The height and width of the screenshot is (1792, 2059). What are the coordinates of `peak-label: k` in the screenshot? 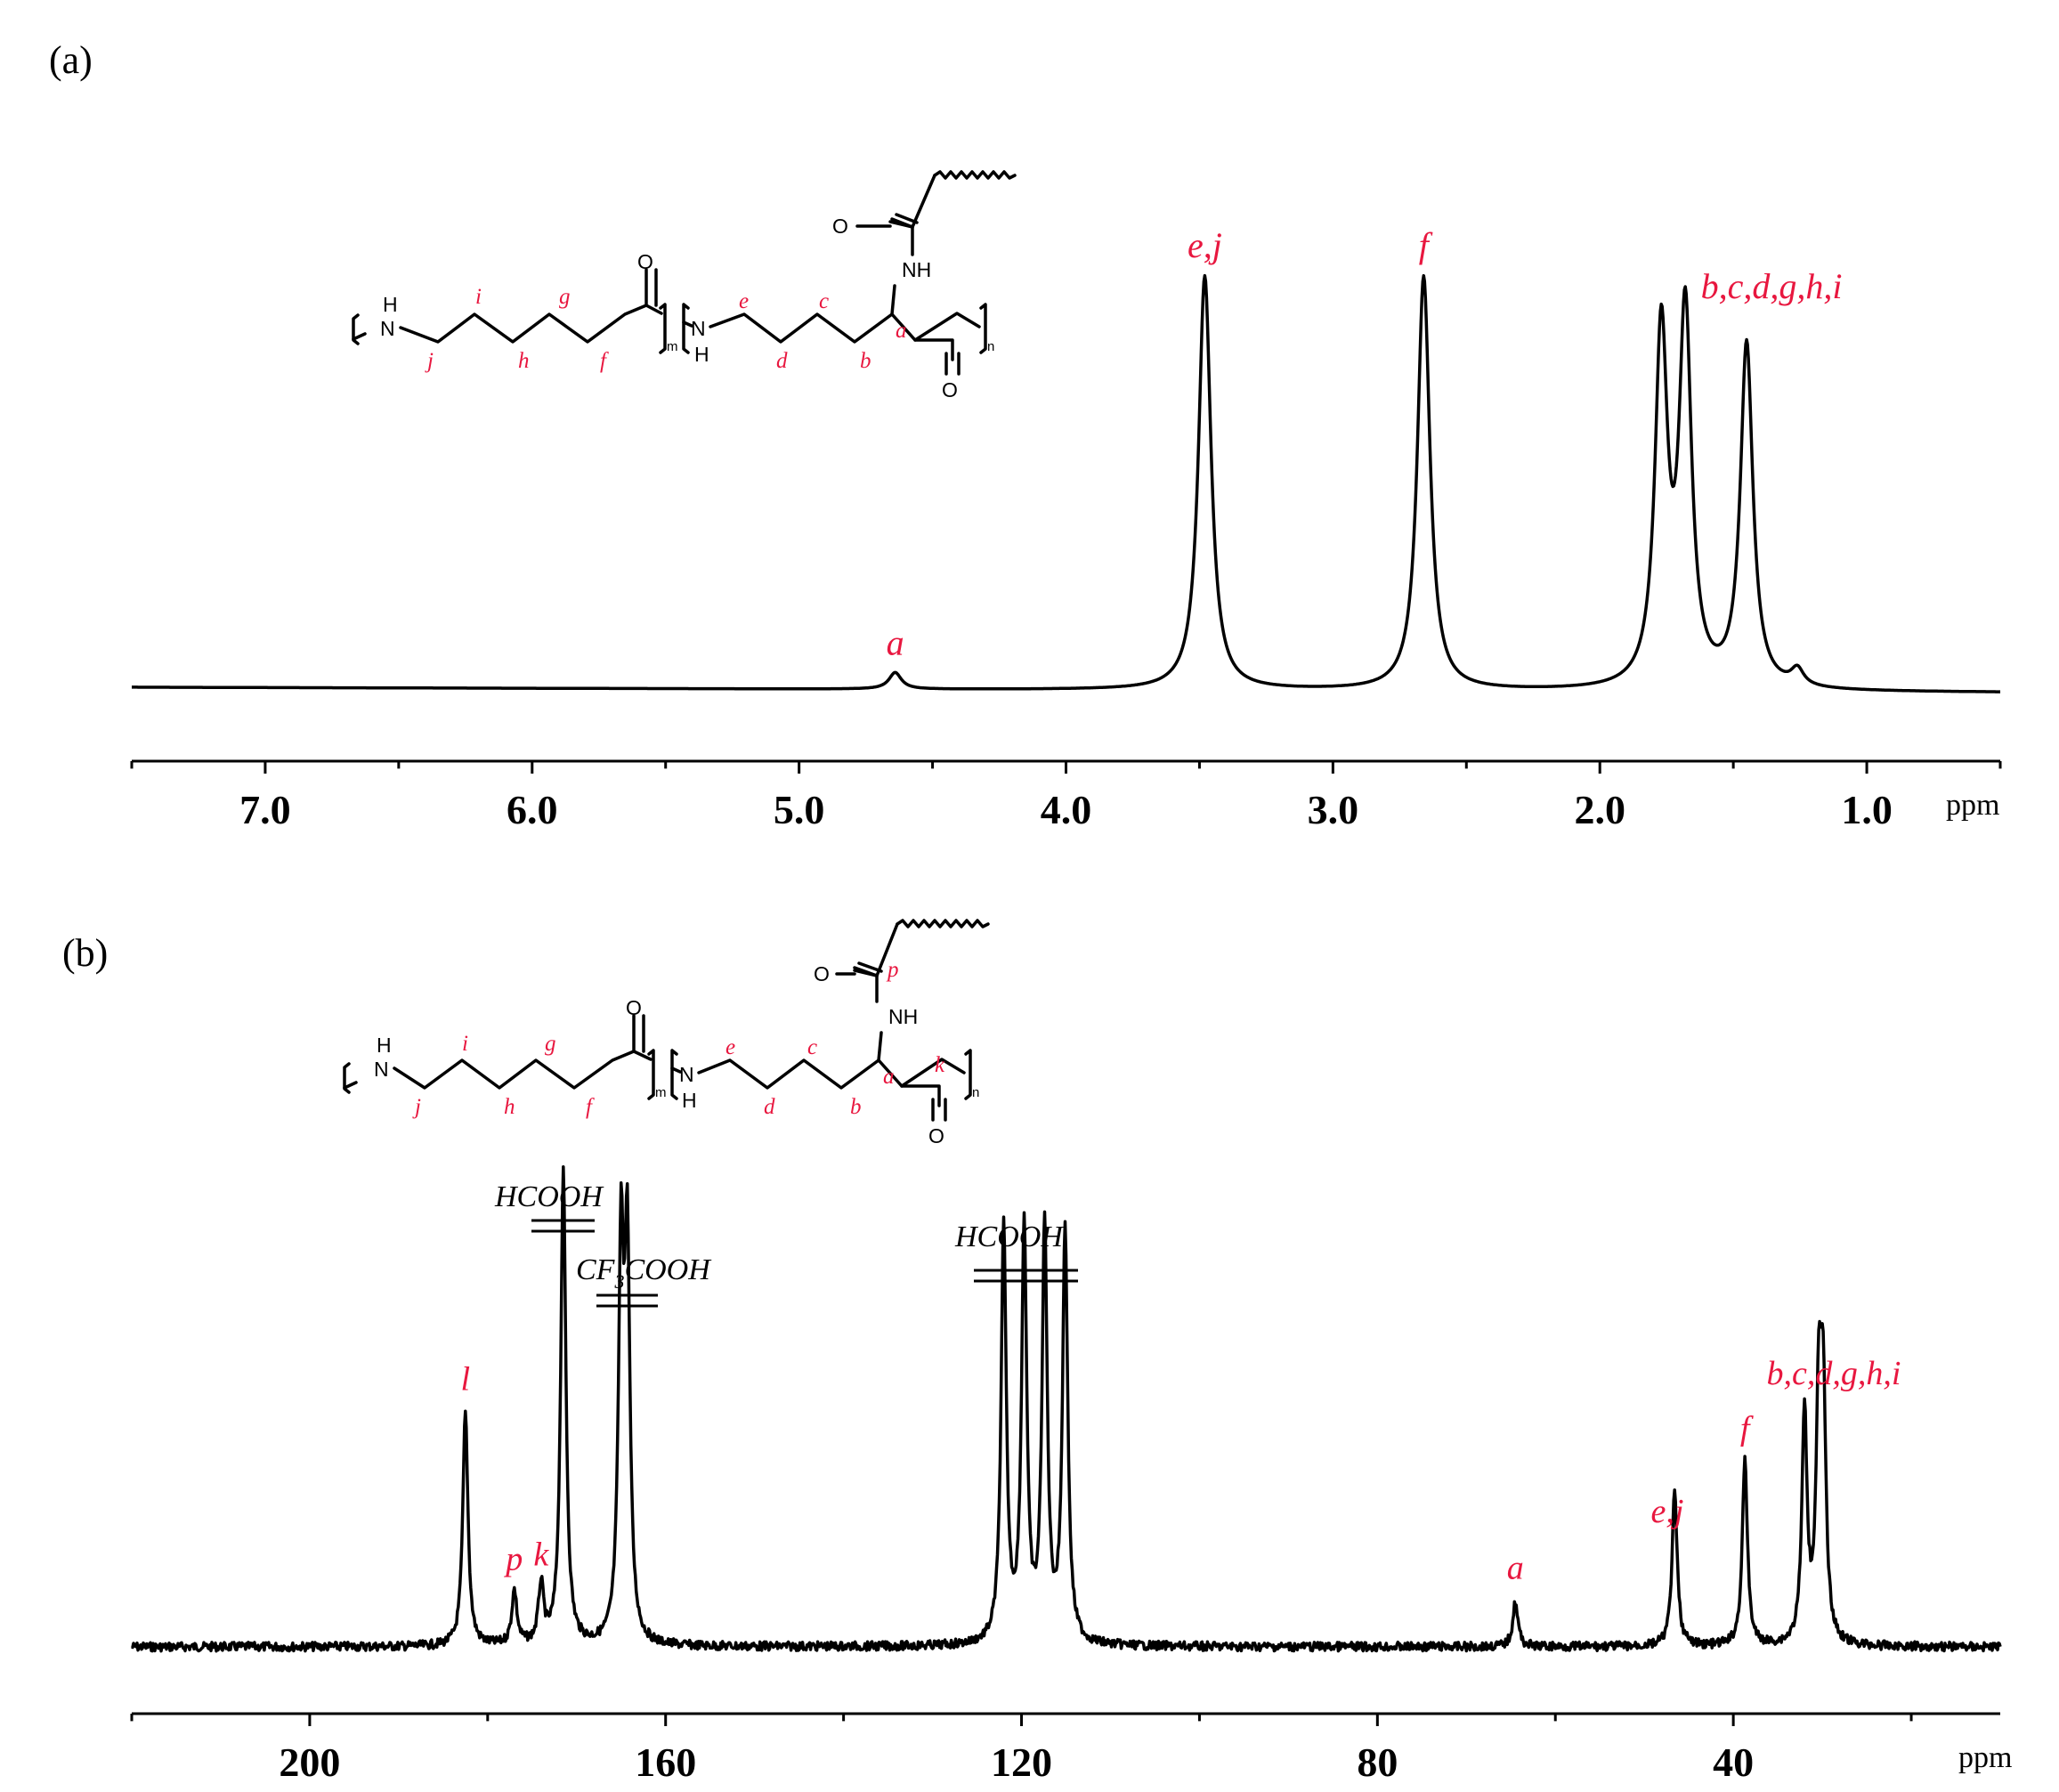 It's located at (541, 1554).